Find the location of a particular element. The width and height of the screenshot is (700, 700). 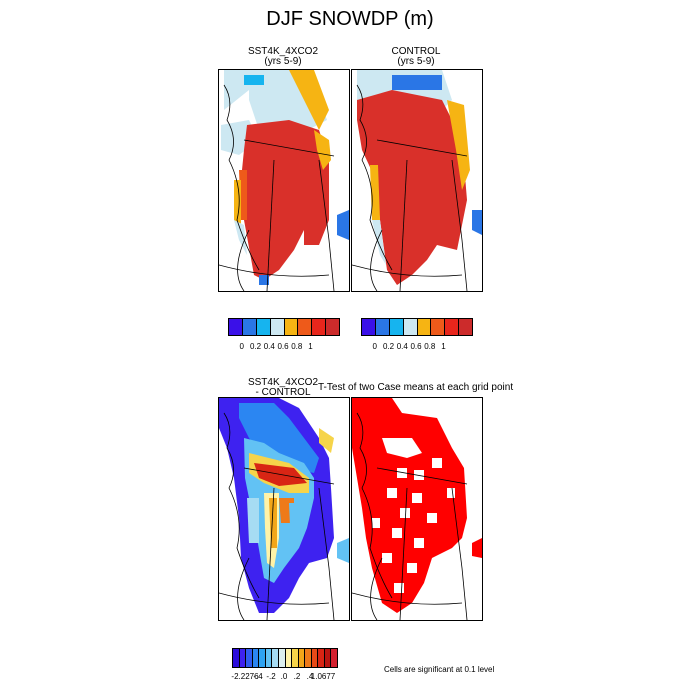

map-panel-diff is located at coordinates (284, 509).